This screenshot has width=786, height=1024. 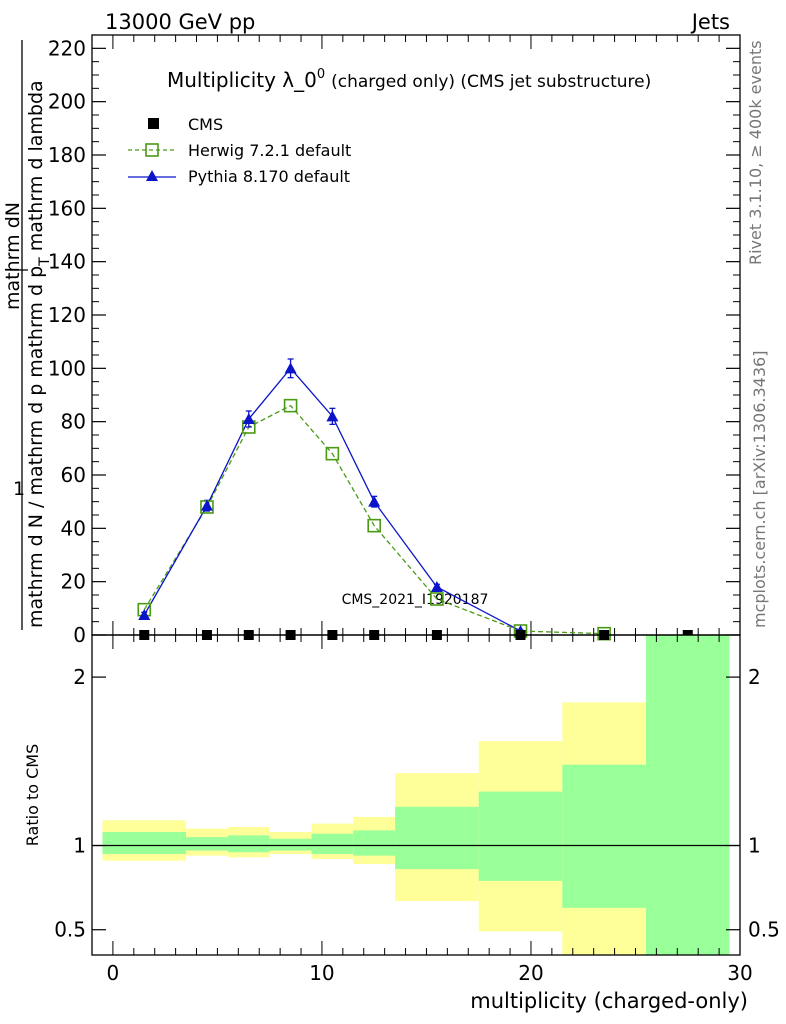 I want to click on herwig-line, so click(x=374, y=519).